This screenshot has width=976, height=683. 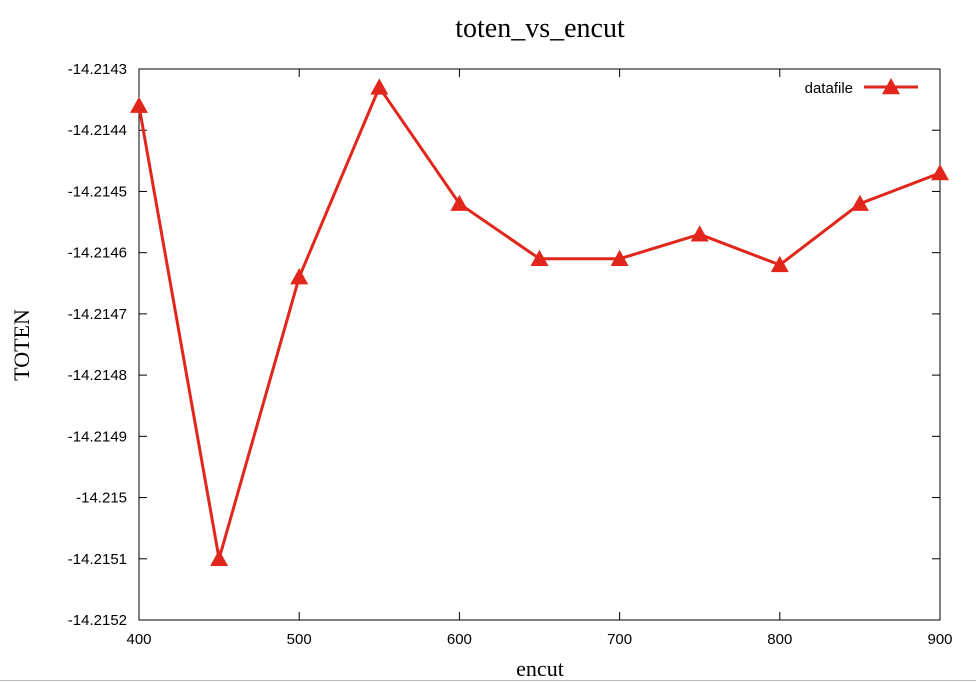 I want to click on x-axis-label: encut, so click(x=540, y=668).